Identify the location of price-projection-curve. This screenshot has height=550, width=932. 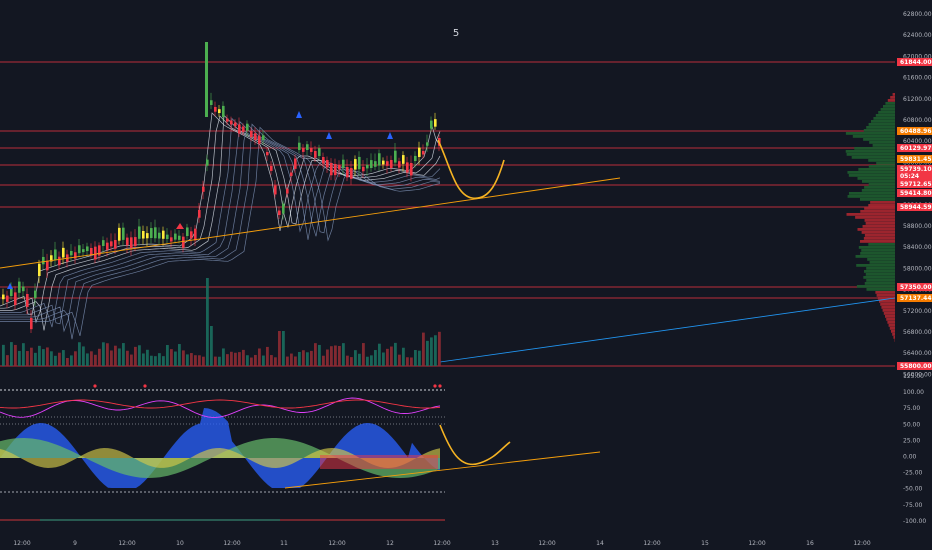
(471, 169).